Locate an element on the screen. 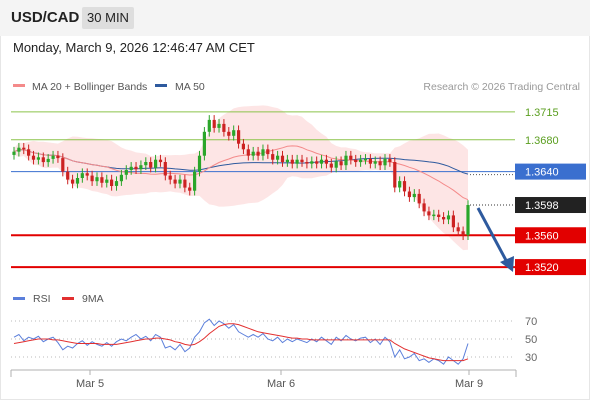 Image resolution: width=590 pixels, height=400 pixels. level-label-1.3715: 1.3715 is located at coordinates (542, 113).